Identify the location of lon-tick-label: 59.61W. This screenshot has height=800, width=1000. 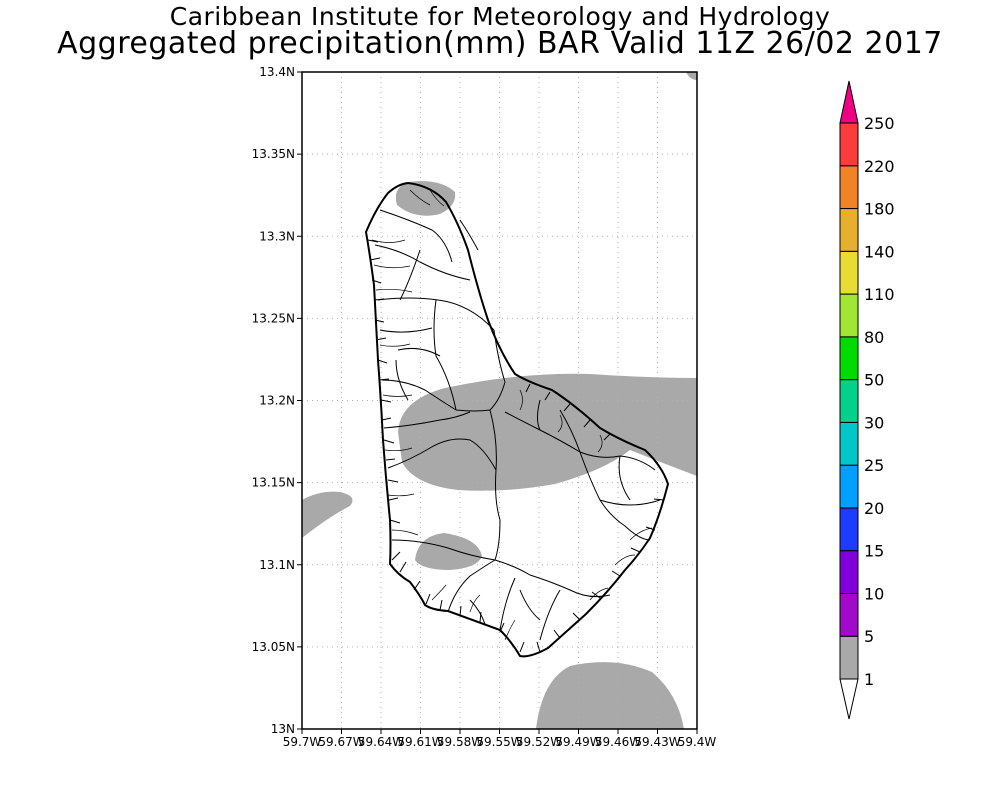
(420, 742).